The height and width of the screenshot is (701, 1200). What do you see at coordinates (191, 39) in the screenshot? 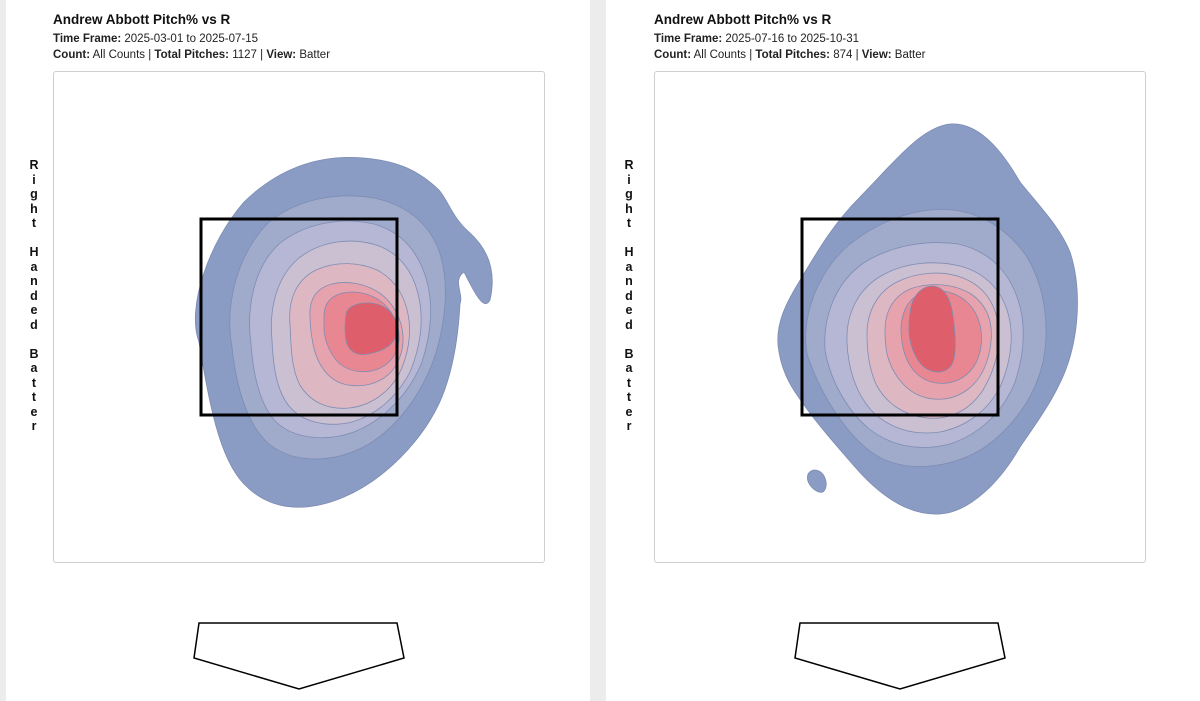
I see `time-frame-value: 2025-03-01 to 2025-07-15` at bounding box center [191, 39].